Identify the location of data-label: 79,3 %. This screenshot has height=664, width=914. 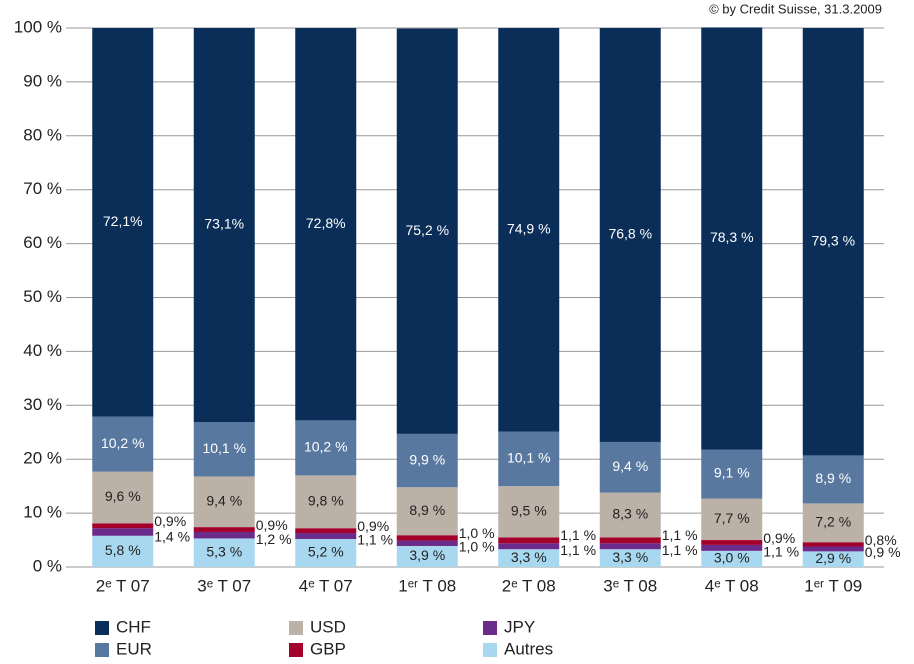
(833, 240).